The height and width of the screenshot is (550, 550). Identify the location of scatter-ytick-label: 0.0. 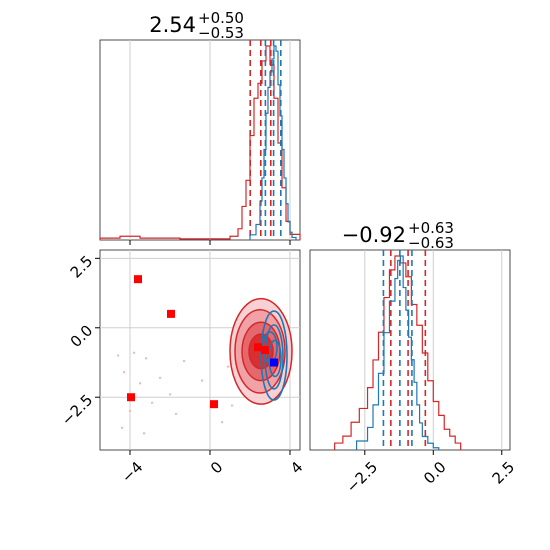
(82, 336).